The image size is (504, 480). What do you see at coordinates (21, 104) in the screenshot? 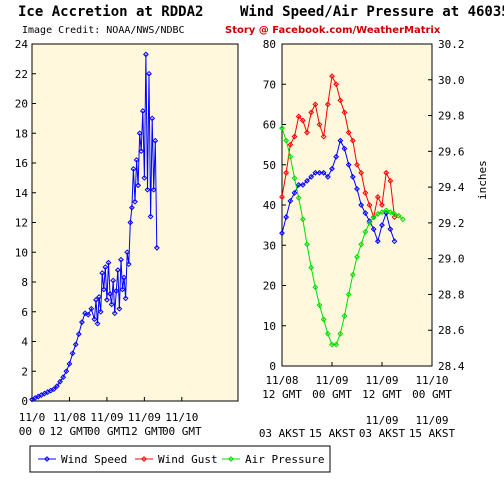
I see `ice-y-tick-label: 20` at bounding box center [21, 104].